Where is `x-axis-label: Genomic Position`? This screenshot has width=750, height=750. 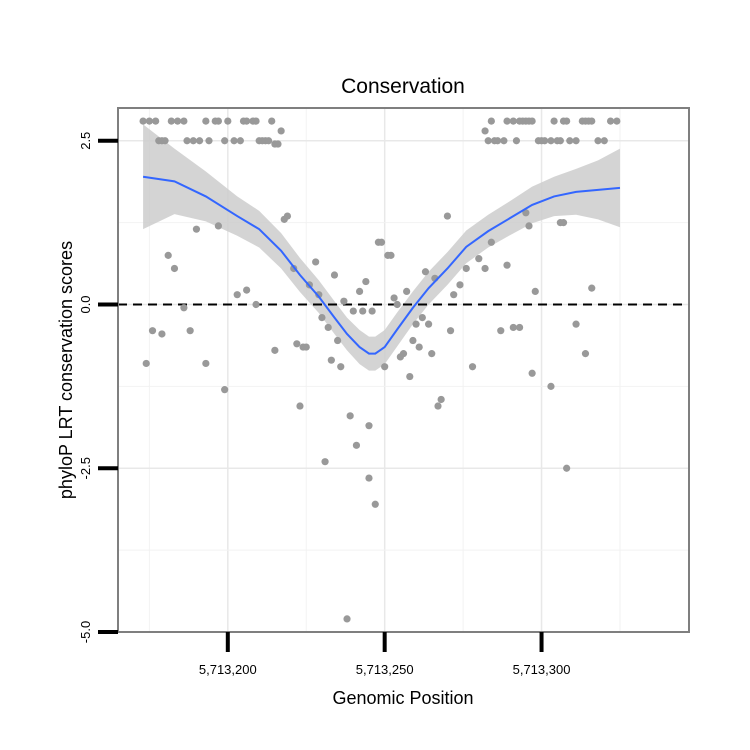 x-axis-label: Genomic Position is located at coordinates (402, 698).